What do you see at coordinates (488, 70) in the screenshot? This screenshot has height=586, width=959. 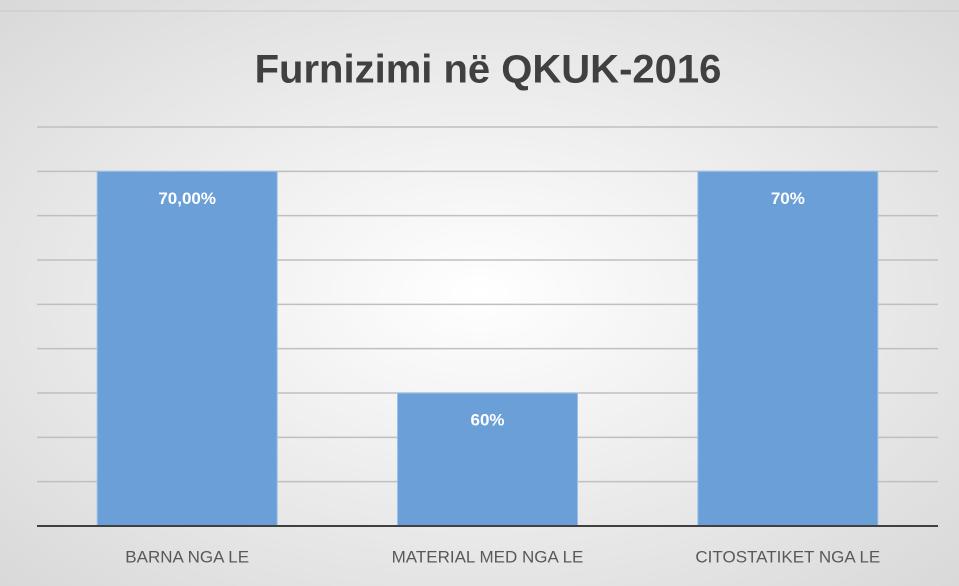 I see `chart-title: Furnizimi në QKUK-2016` at bounding box center [488, 70].